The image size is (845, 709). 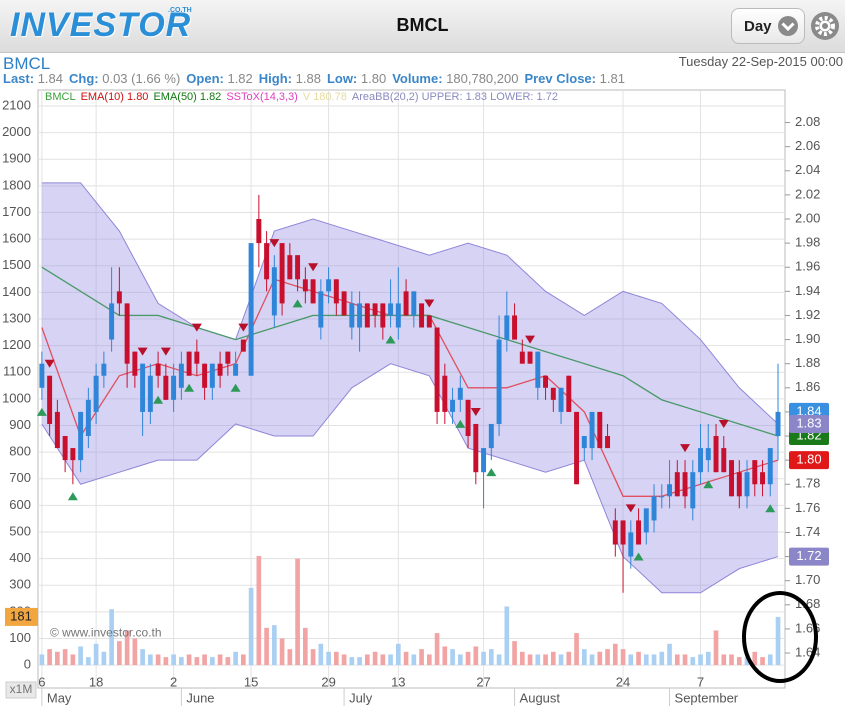 I want to click on x-tick-label: 15, so click(x=251, y=681).